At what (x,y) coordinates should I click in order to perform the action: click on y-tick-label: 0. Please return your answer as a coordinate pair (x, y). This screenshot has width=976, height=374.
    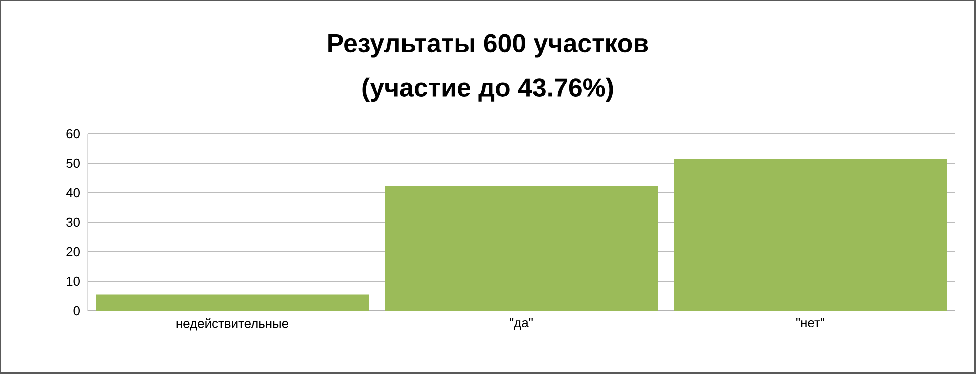
    Looking at the image, I should click on (77, 311).